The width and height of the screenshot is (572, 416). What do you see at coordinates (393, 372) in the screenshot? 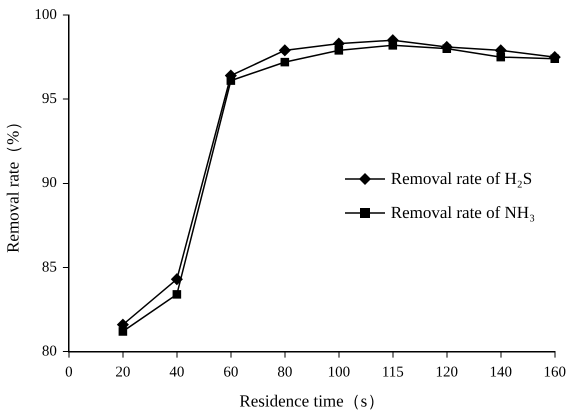
I see `x-tick-label: 115` at bounding box center [393, 372].